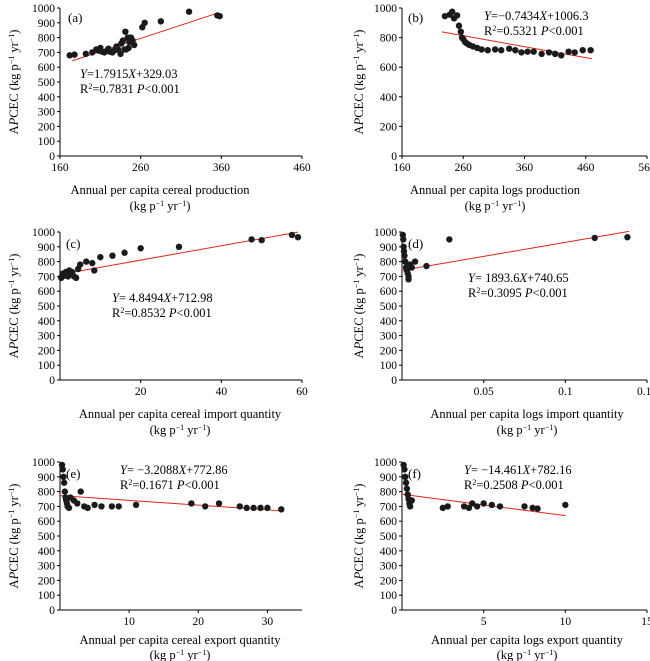 The width and height of the screenshot is (650, 661). I want to click on x-tick-label: 360, so click(222, 168).